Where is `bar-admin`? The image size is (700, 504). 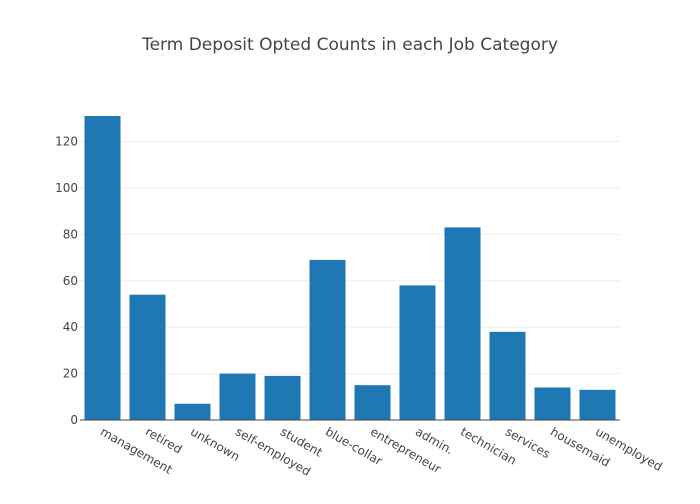
bar-admin is located at coordinates (417, 352).